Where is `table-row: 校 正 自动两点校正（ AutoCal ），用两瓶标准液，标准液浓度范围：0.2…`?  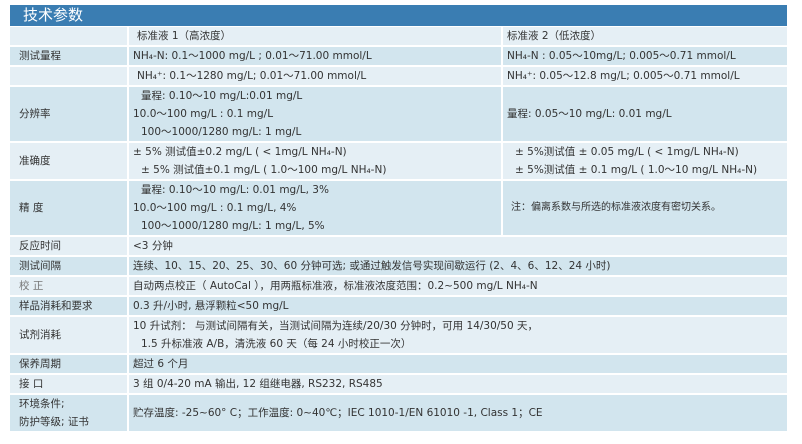 table-row: 校 正 自动两点校正（ AutoCal ），用两瓶标准液，标准液浓度范围：0.2… is located at coordinates (398, 286).